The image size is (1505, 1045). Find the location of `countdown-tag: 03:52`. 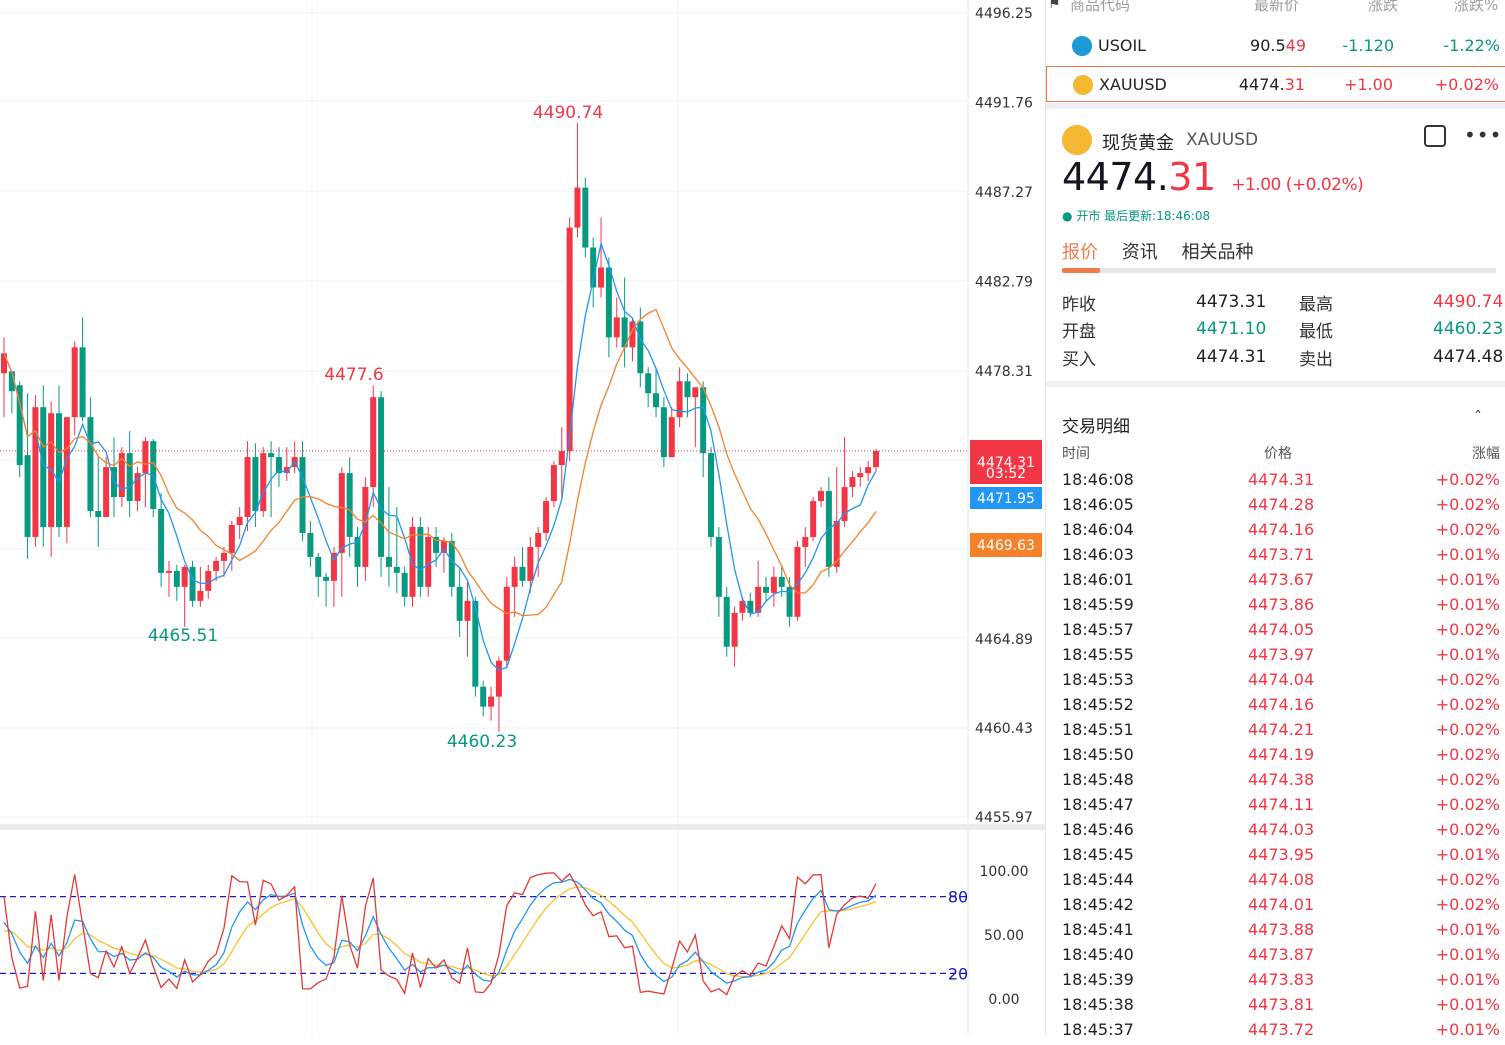

countdown-tag: 03:52 is located at coordinates (1006, 474).